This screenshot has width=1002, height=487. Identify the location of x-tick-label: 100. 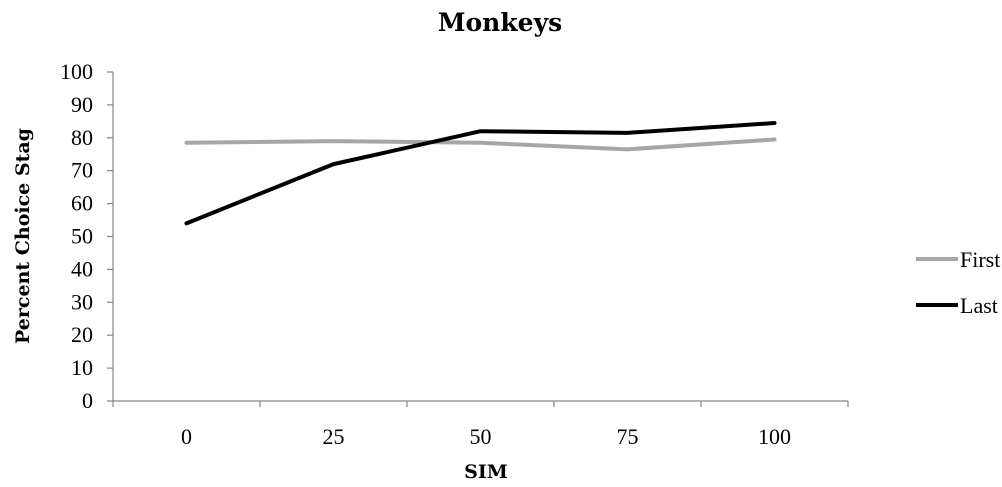
(774, 436).